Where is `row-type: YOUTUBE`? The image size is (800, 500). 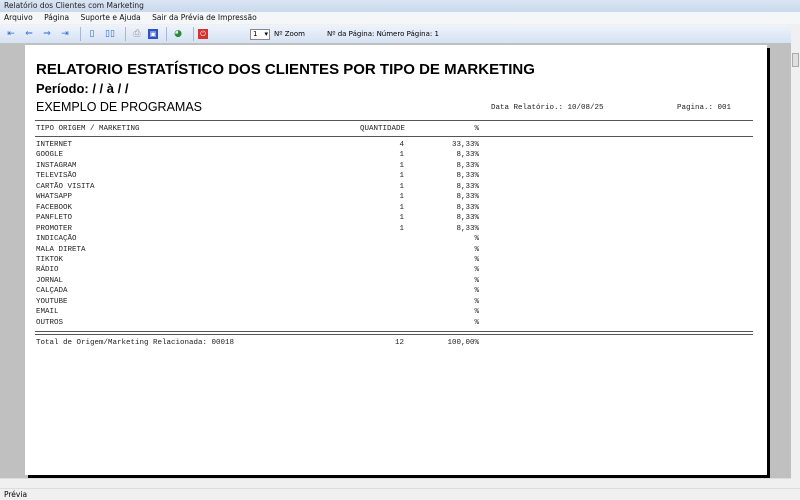
row-type: YOUTUBE is located at coordinates (52, 301).